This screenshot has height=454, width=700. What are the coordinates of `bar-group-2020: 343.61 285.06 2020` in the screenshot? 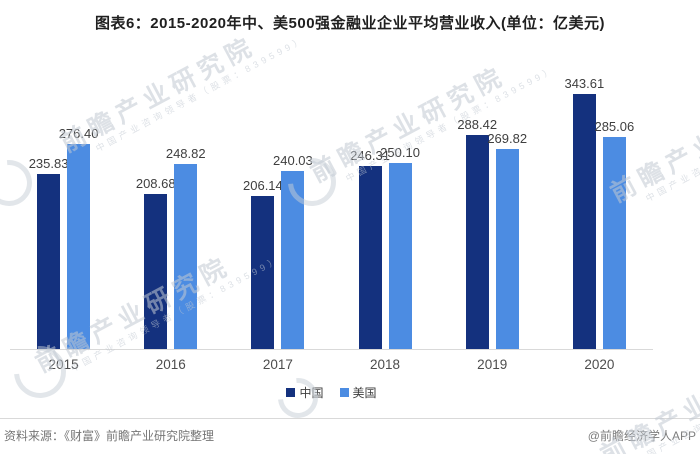 It's located at (599, 224).